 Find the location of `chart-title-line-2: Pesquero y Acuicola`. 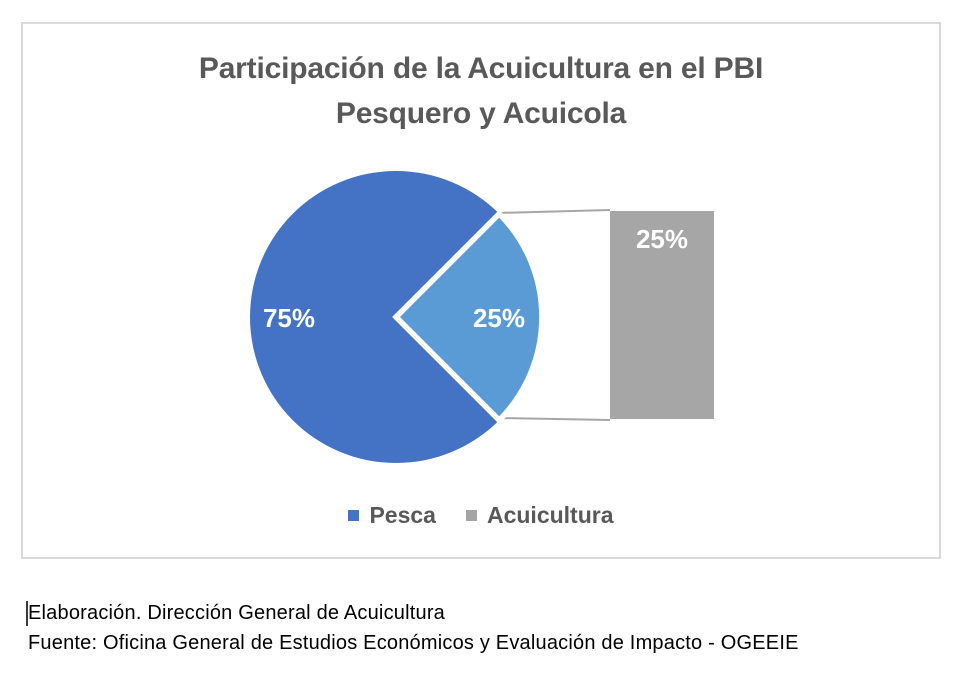

chart-title-line-2: Pesquero y Acuicola is located at coordinates (481, 113).